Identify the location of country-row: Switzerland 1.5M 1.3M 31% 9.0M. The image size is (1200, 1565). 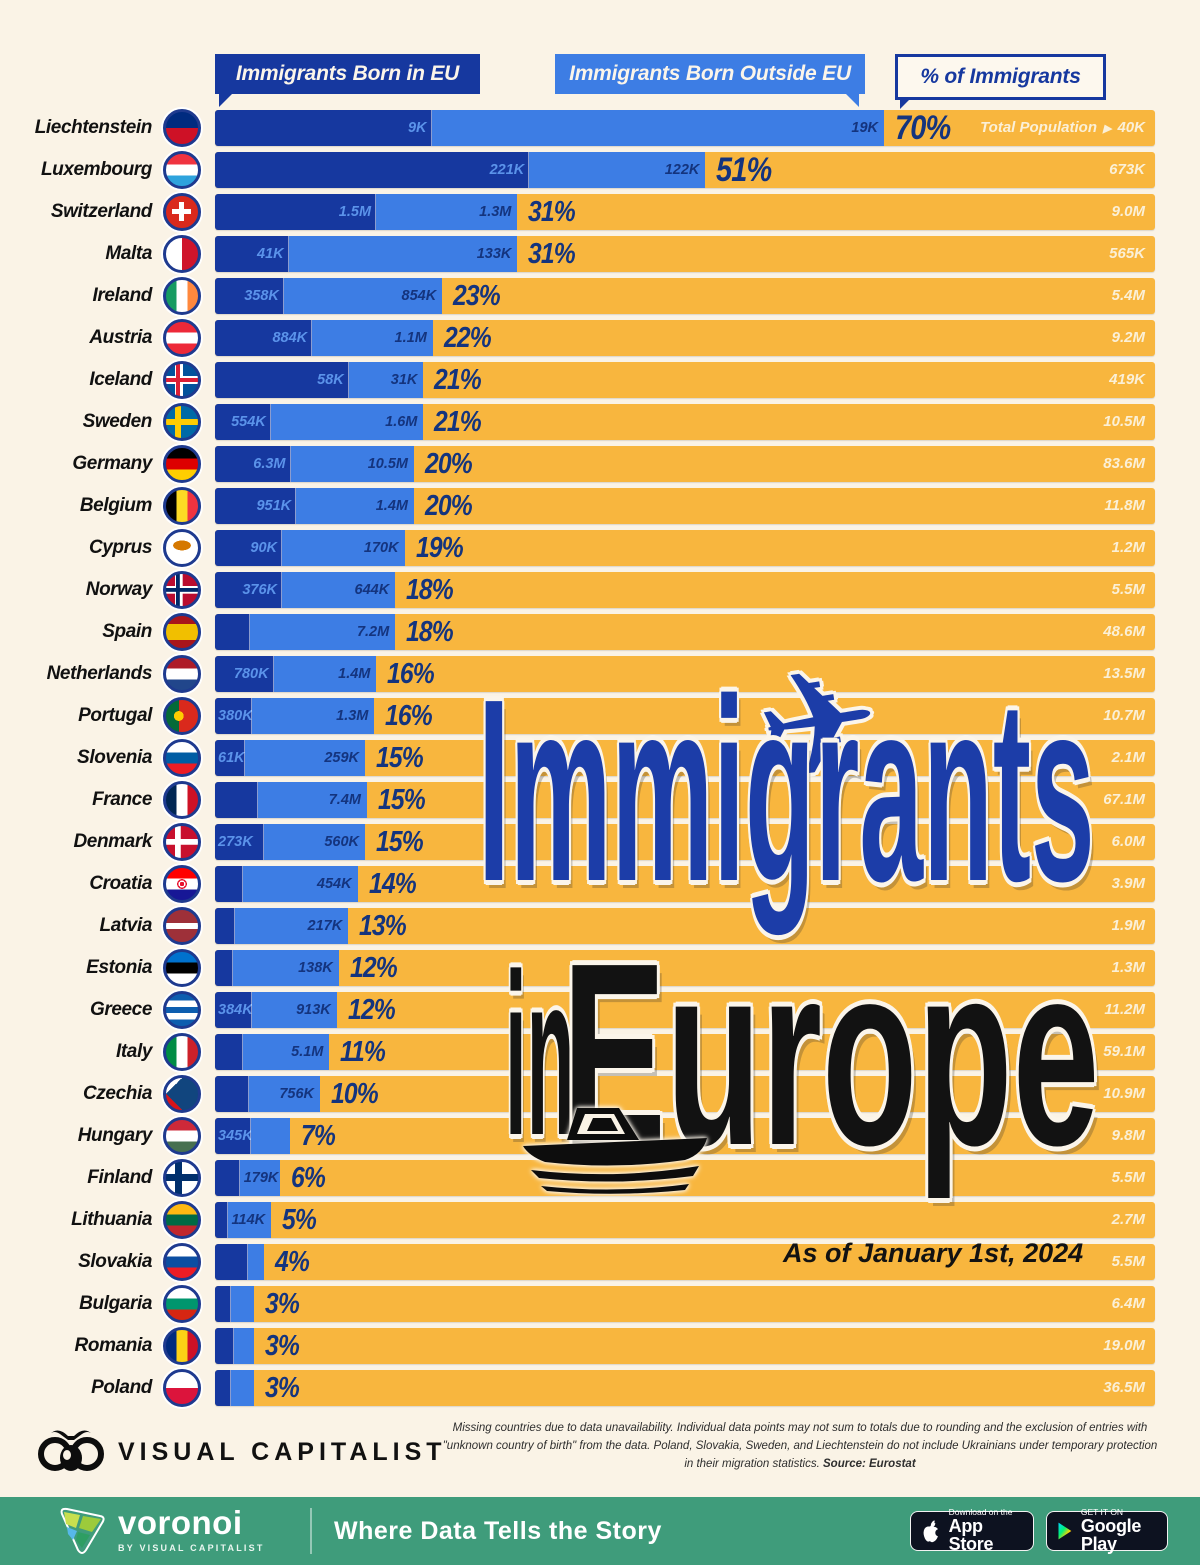
(600, 214).